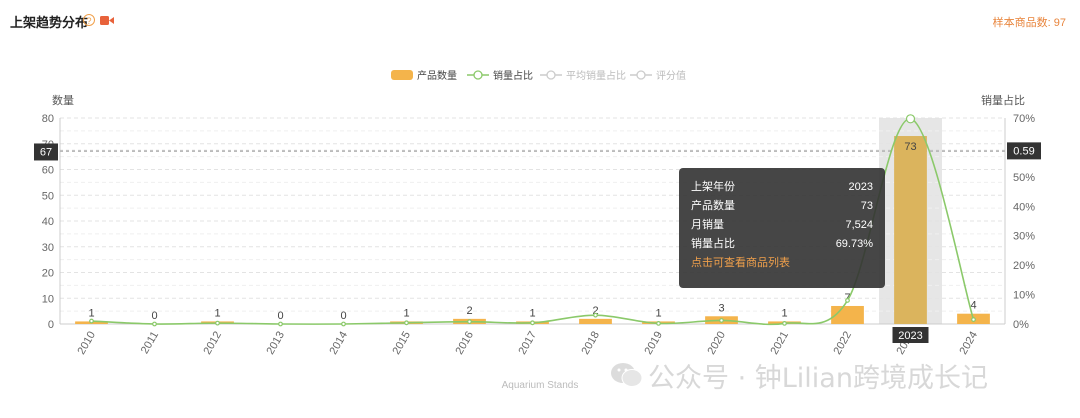 This screenshot has width=1080, height=418. I want to click on bar-value-label: 7, so click(847, 298).